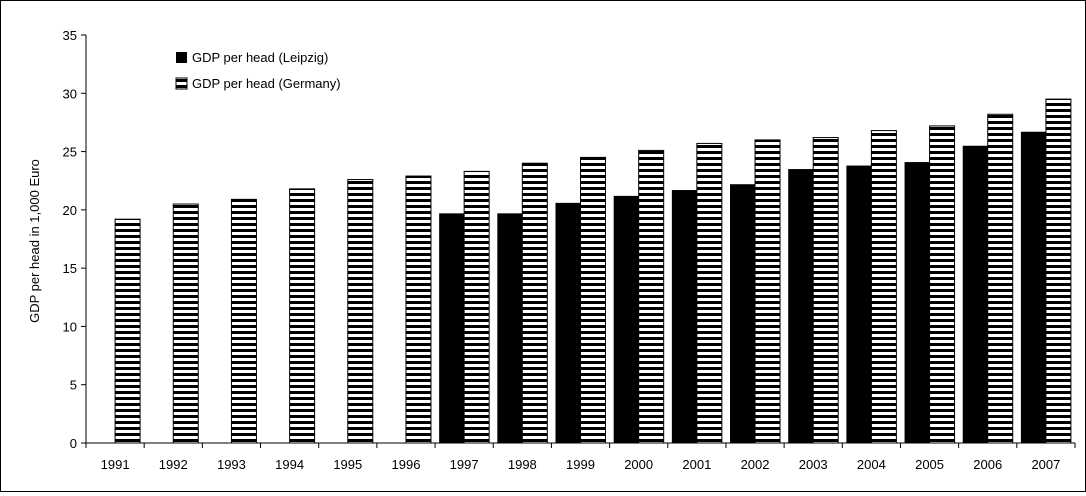  I want to click on y-tick-label: 20, so click(70, 210).